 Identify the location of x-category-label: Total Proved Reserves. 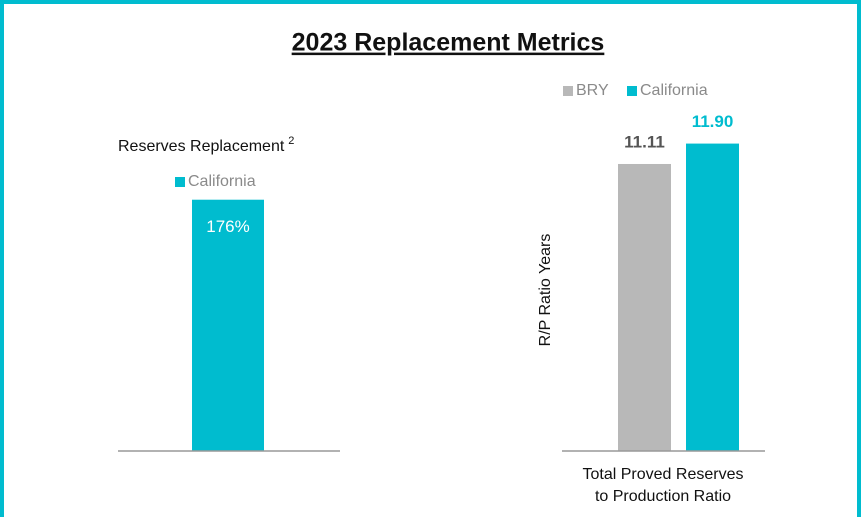
(663, 474).